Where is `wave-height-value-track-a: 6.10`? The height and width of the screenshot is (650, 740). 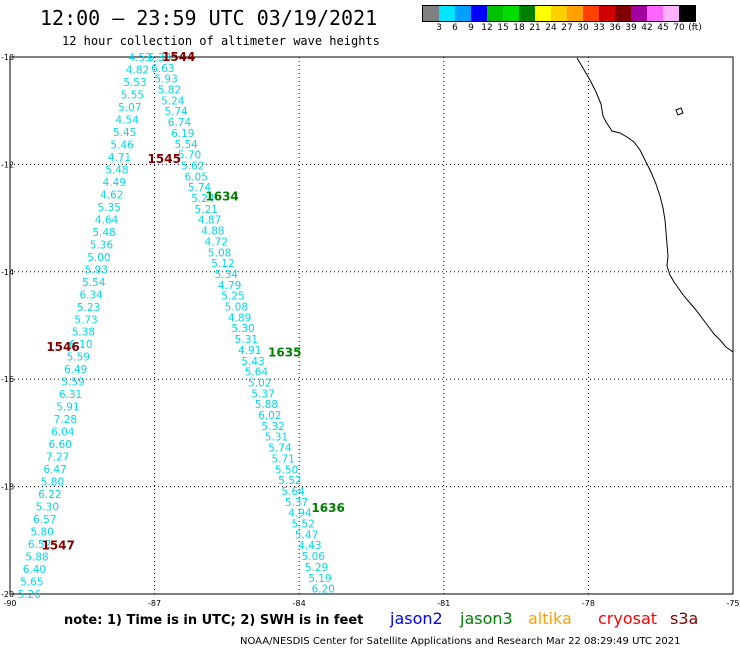
wave-height-value-track-a: 6.10 is located at coordinates (80, 345).